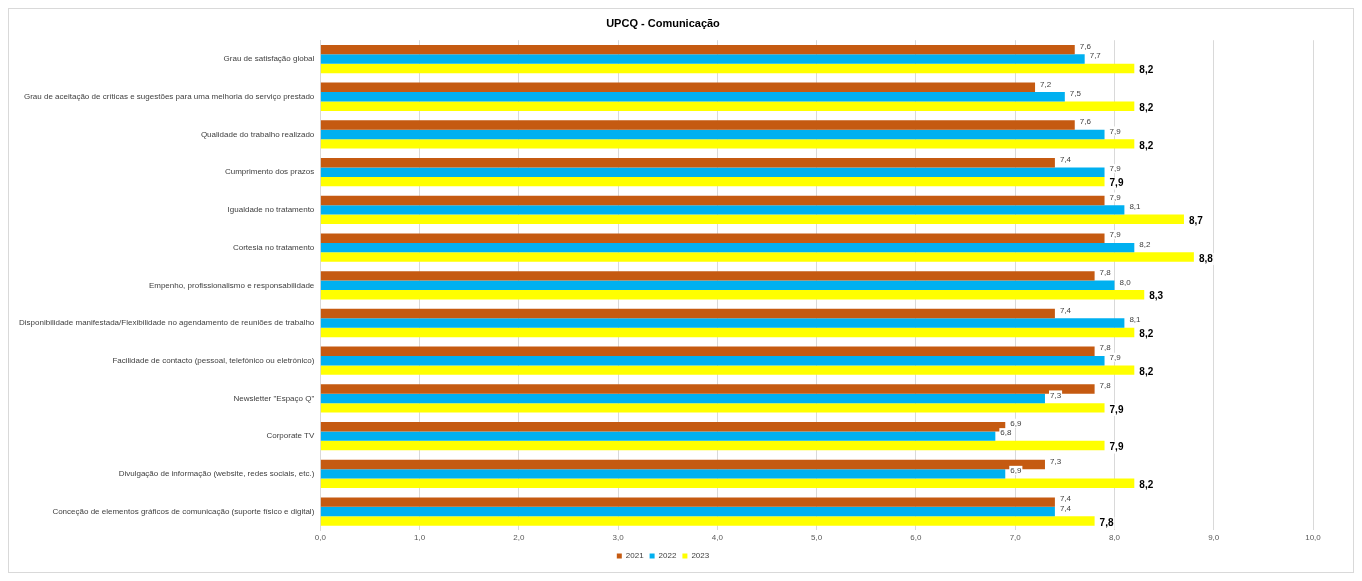  What do you see at coordinates (519, 538) in the screenshot?
I see `x-tick-label: 2,0` at bounding box center [519, 538].